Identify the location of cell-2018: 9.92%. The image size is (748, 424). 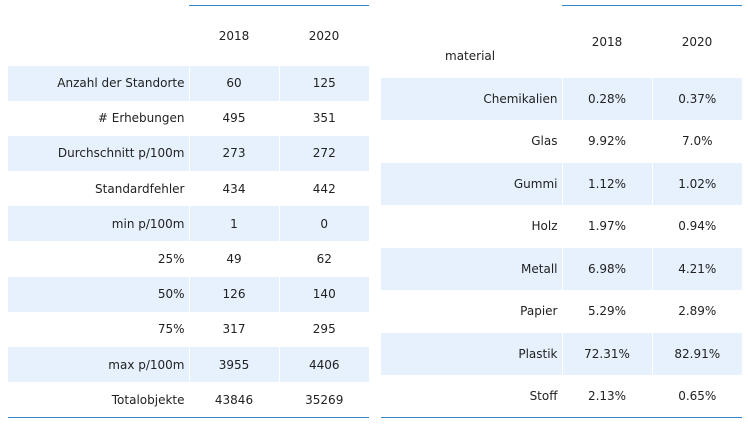
(606, 141).